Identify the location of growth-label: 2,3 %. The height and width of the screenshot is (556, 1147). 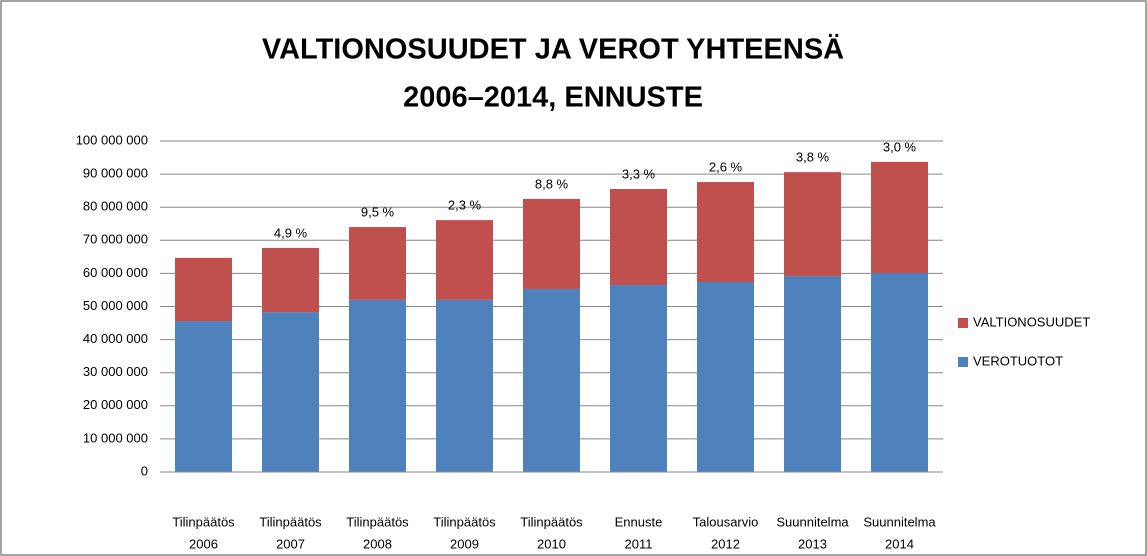
(465, 205).